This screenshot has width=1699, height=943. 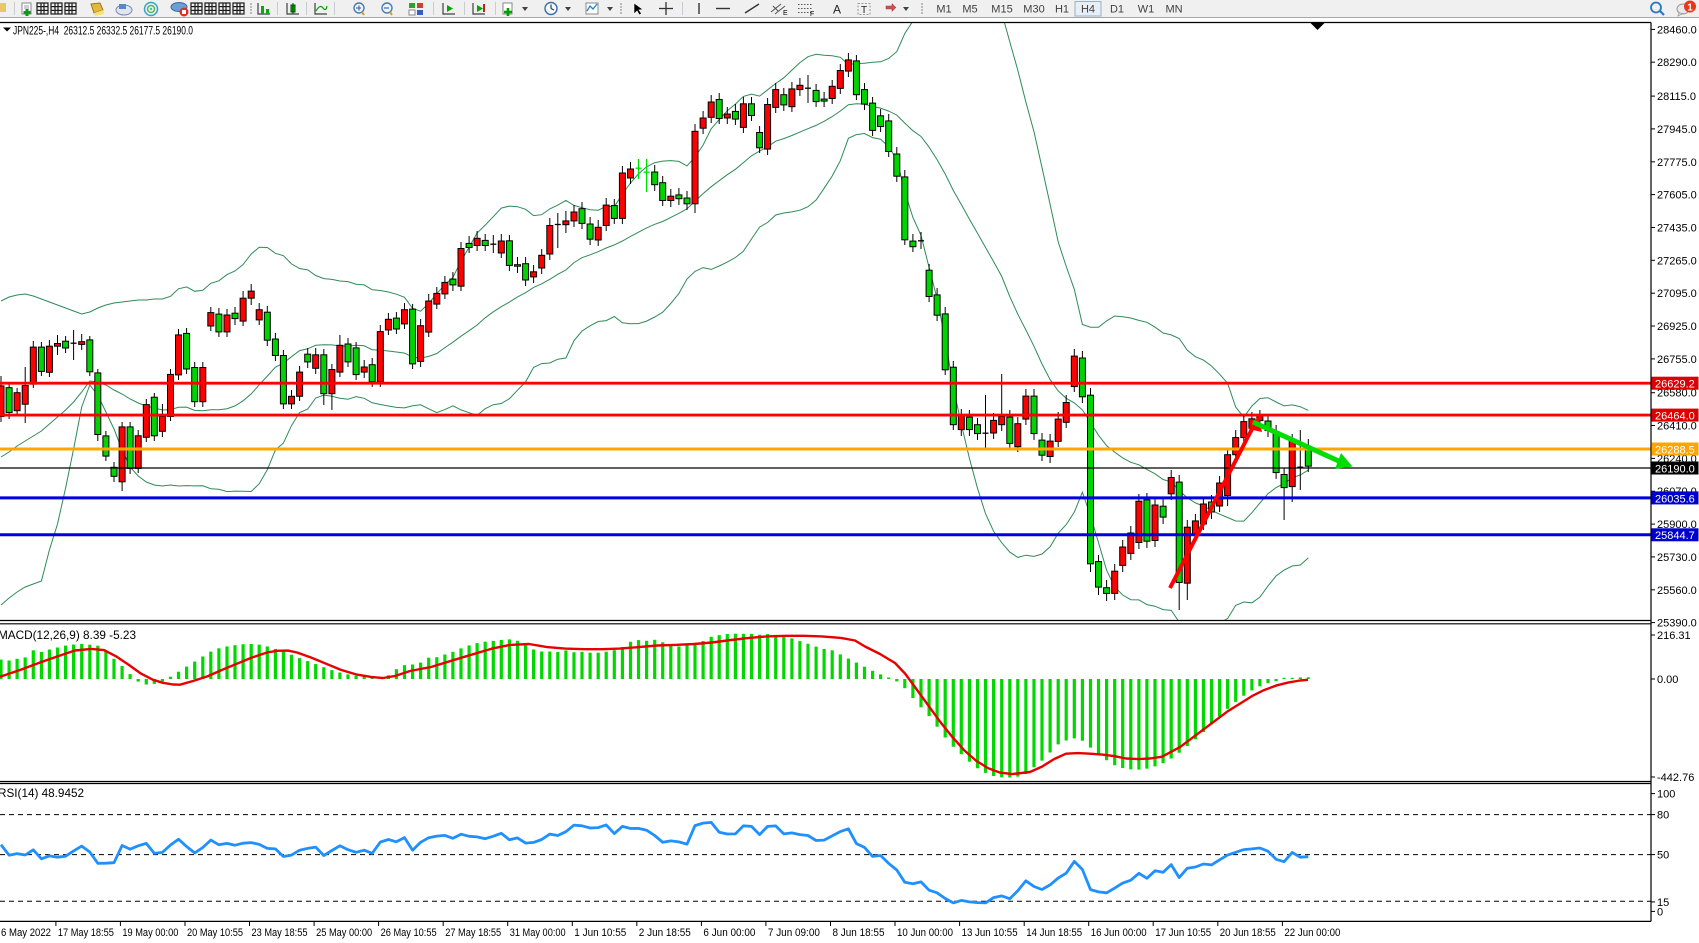 What do you see at coordinates (1677, 427) in the screenshot?
I see `svg-text: 26410.0` at bounding box center [1677, 427].